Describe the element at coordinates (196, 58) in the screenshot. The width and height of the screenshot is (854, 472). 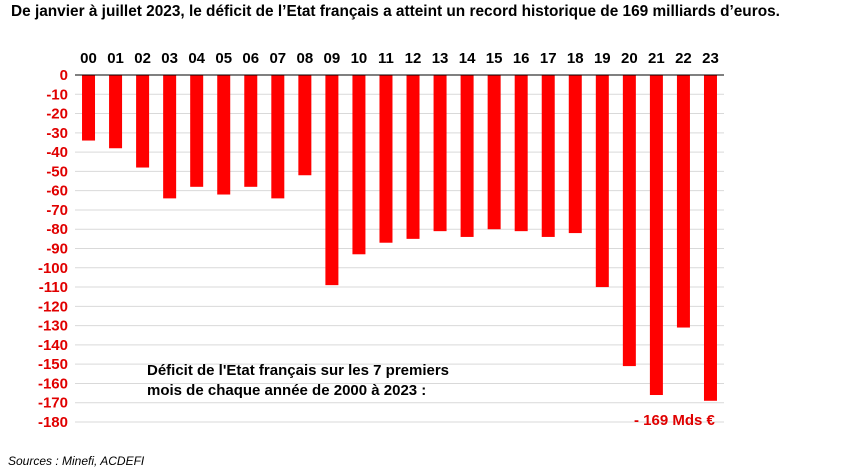
I see `x-tick-label: 04` at that location.